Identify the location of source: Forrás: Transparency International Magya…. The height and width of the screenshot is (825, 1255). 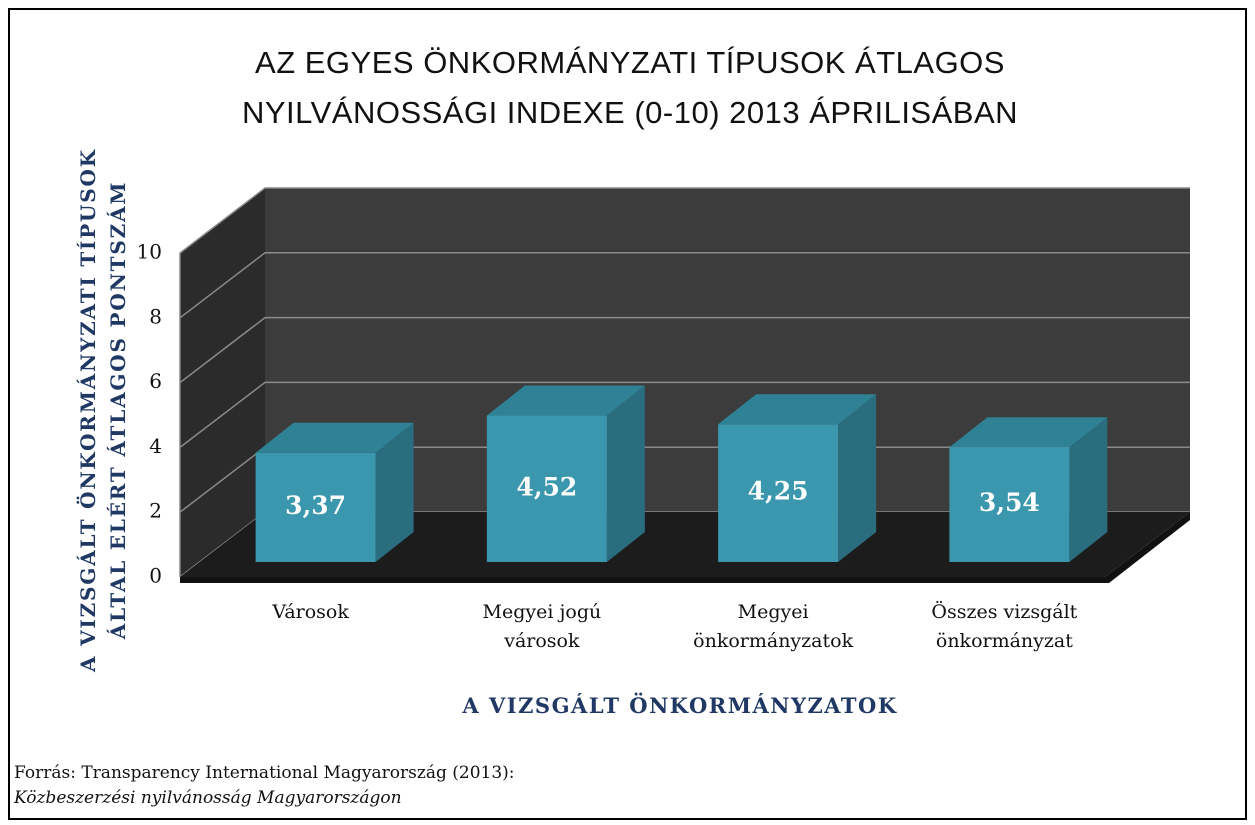
(264, 773).